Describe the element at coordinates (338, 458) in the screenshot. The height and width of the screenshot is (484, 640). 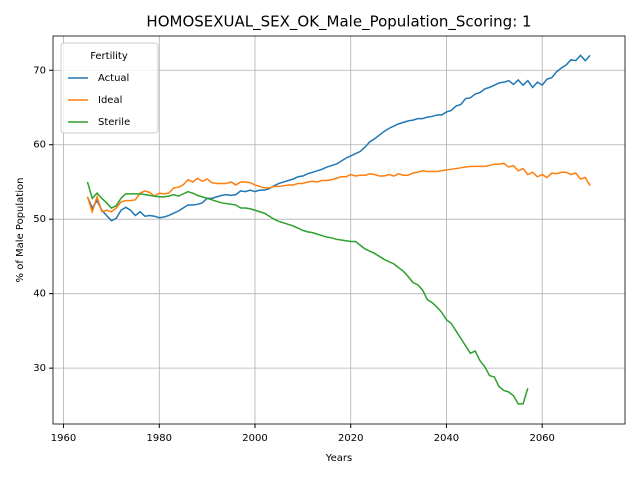
I see `x-axis-label: Years` at that location.